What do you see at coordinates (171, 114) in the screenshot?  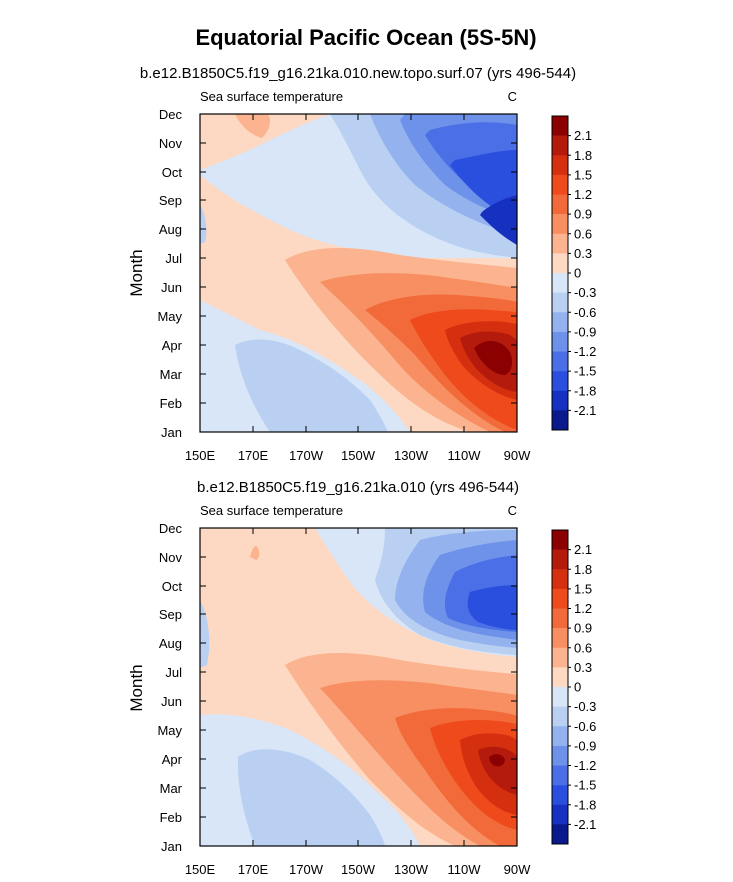 I see `y-tick-label: Dec` at bounding box center [171, 114].